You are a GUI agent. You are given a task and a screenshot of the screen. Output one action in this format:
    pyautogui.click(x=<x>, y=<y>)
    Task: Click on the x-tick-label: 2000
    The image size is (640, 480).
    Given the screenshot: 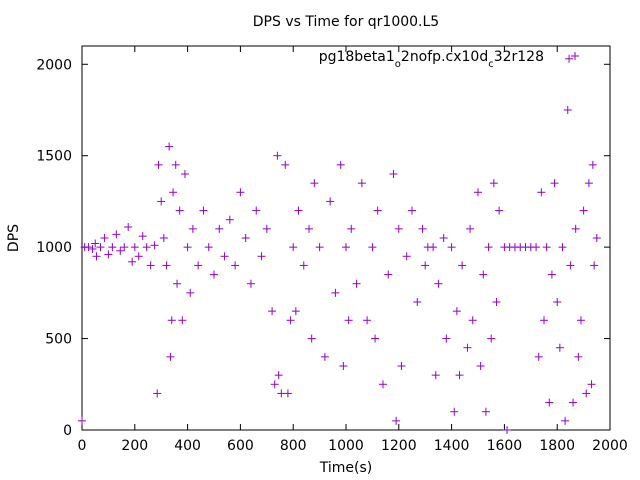 What is the action you would take?
    pyautogui.click(x=610, y=446)
    